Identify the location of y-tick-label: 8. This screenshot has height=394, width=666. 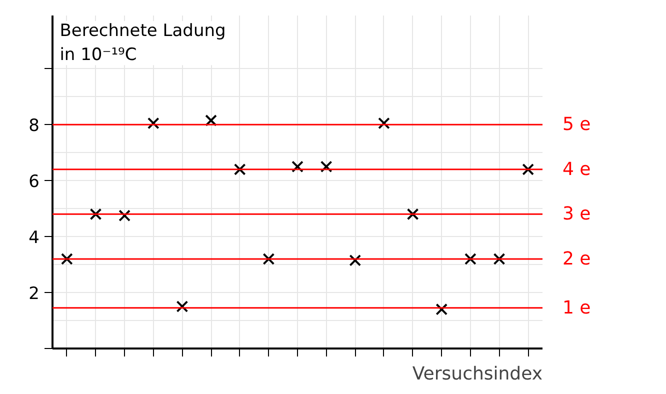
(34, 126).